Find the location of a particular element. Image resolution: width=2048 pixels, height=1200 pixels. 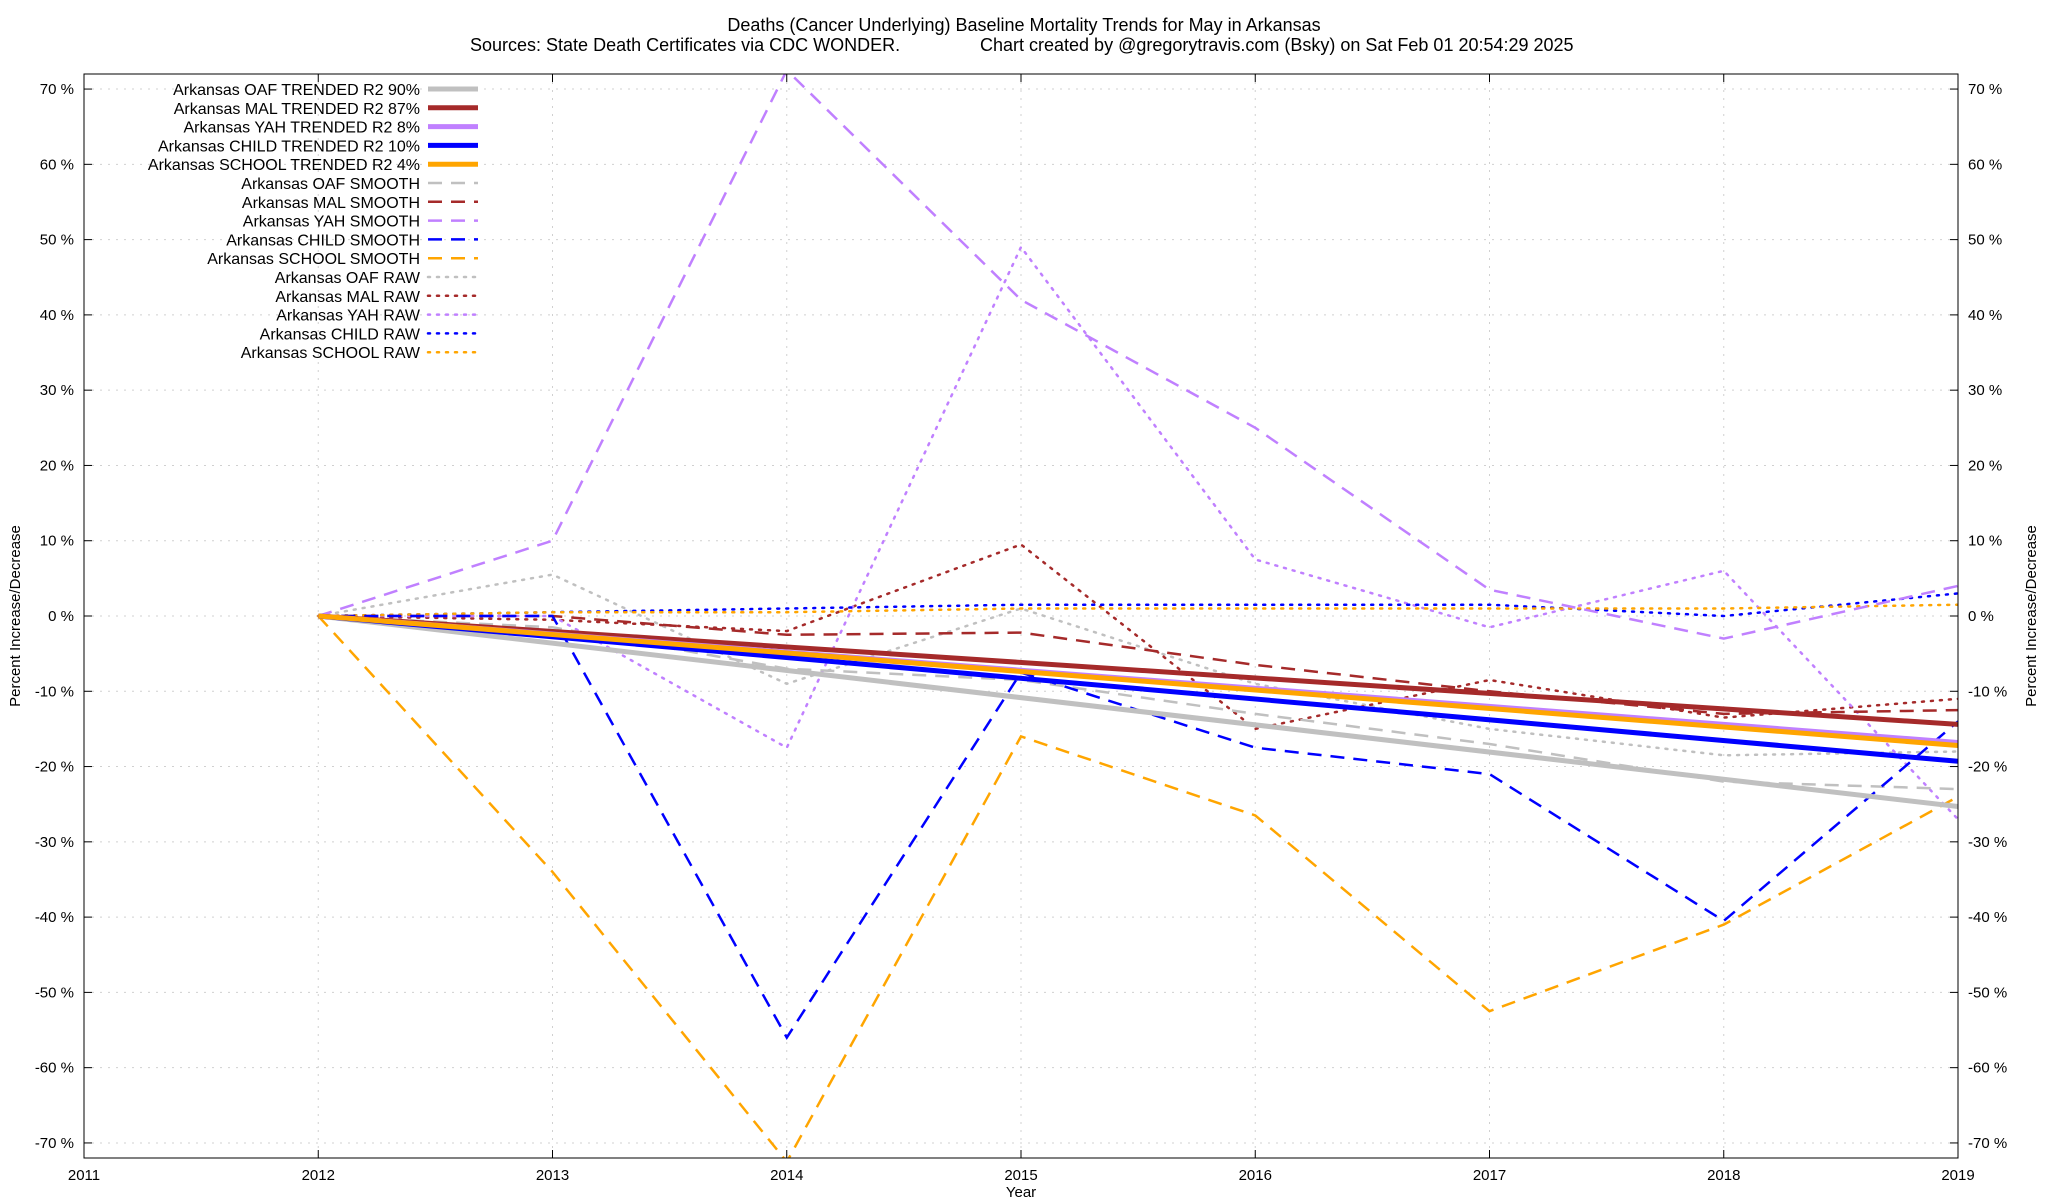

y-tick-label-left: -60 % is located at coordinates (54, 1068).